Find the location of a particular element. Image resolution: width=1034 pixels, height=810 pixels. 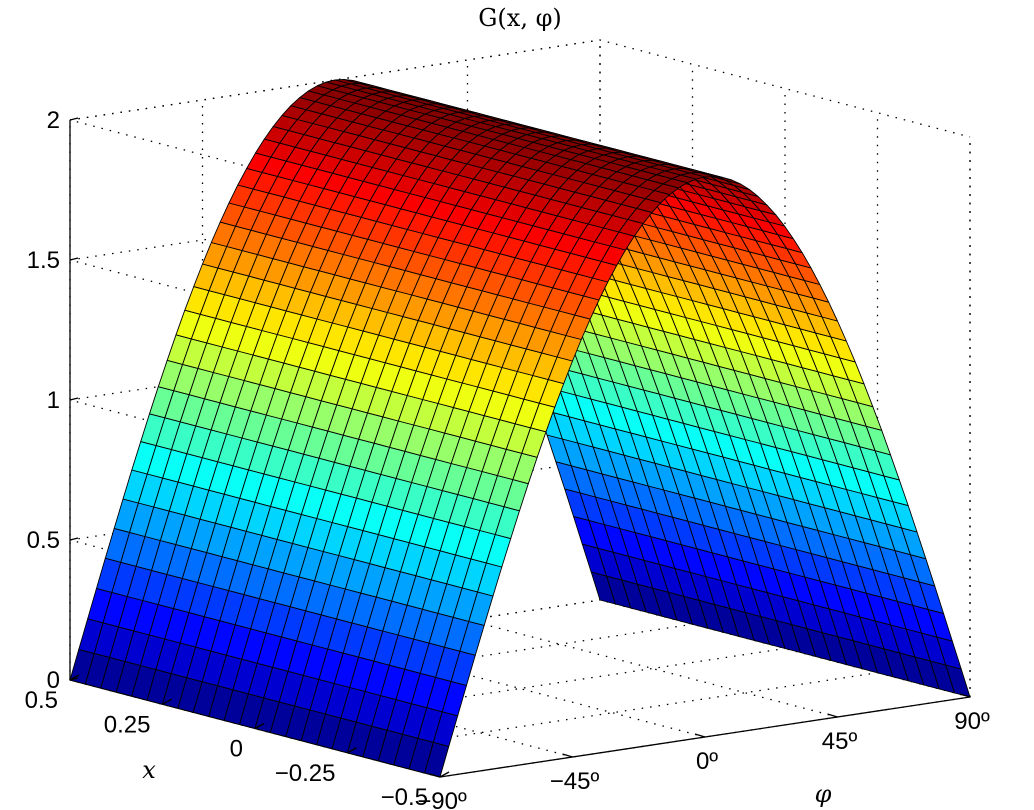

z-tick-label: 0.5 is located at coordinates (43, 540).